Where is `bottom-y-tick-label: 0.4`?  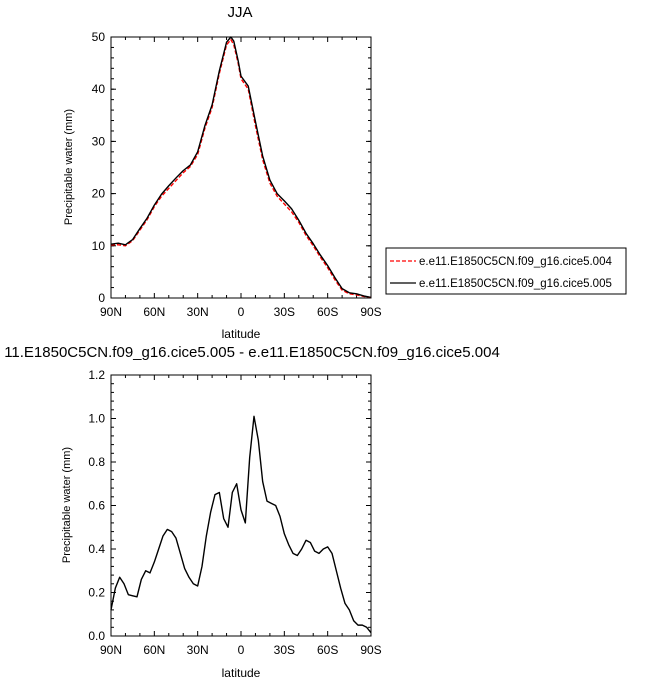 bottom-y-tick-label: 0.4 is located at coordinates (96, 549).